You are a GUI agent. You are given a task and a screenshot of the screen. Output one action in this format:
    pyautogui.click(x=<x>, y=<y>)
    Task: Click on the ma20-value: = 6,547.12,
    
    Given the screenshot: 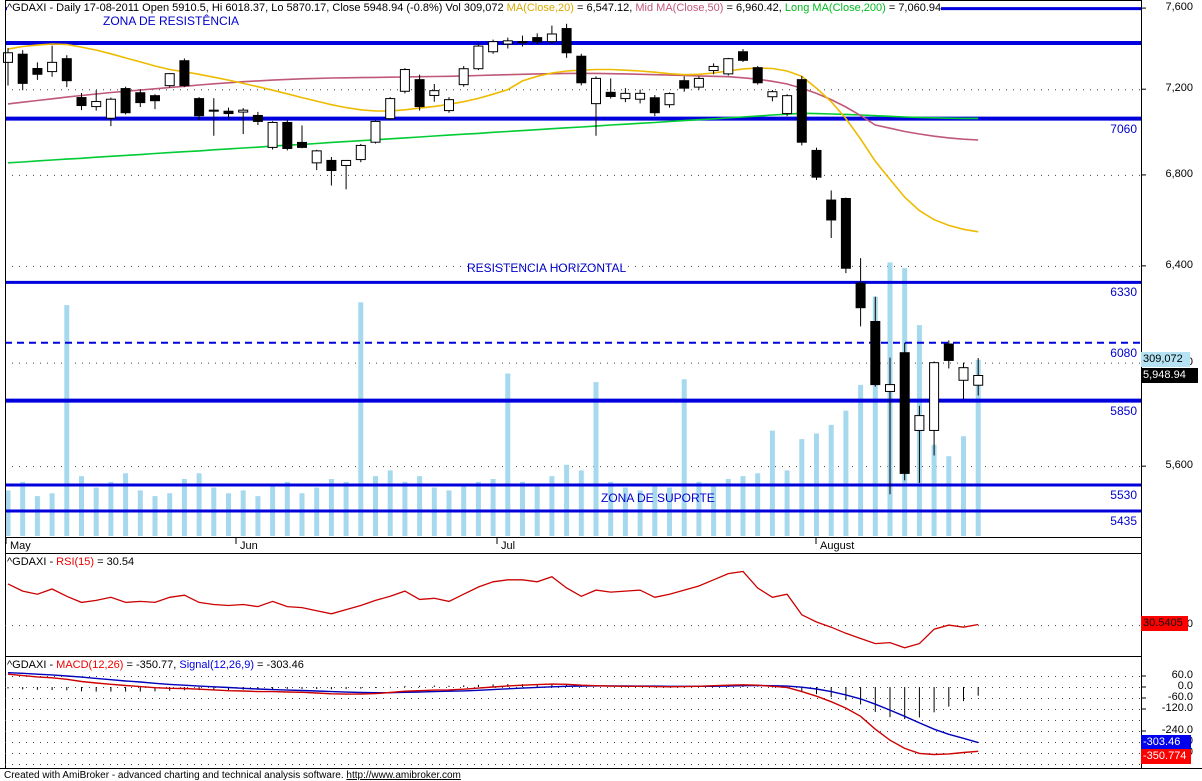 What is the action you would take?
    pyautogui.click(x=604, y=8)
    